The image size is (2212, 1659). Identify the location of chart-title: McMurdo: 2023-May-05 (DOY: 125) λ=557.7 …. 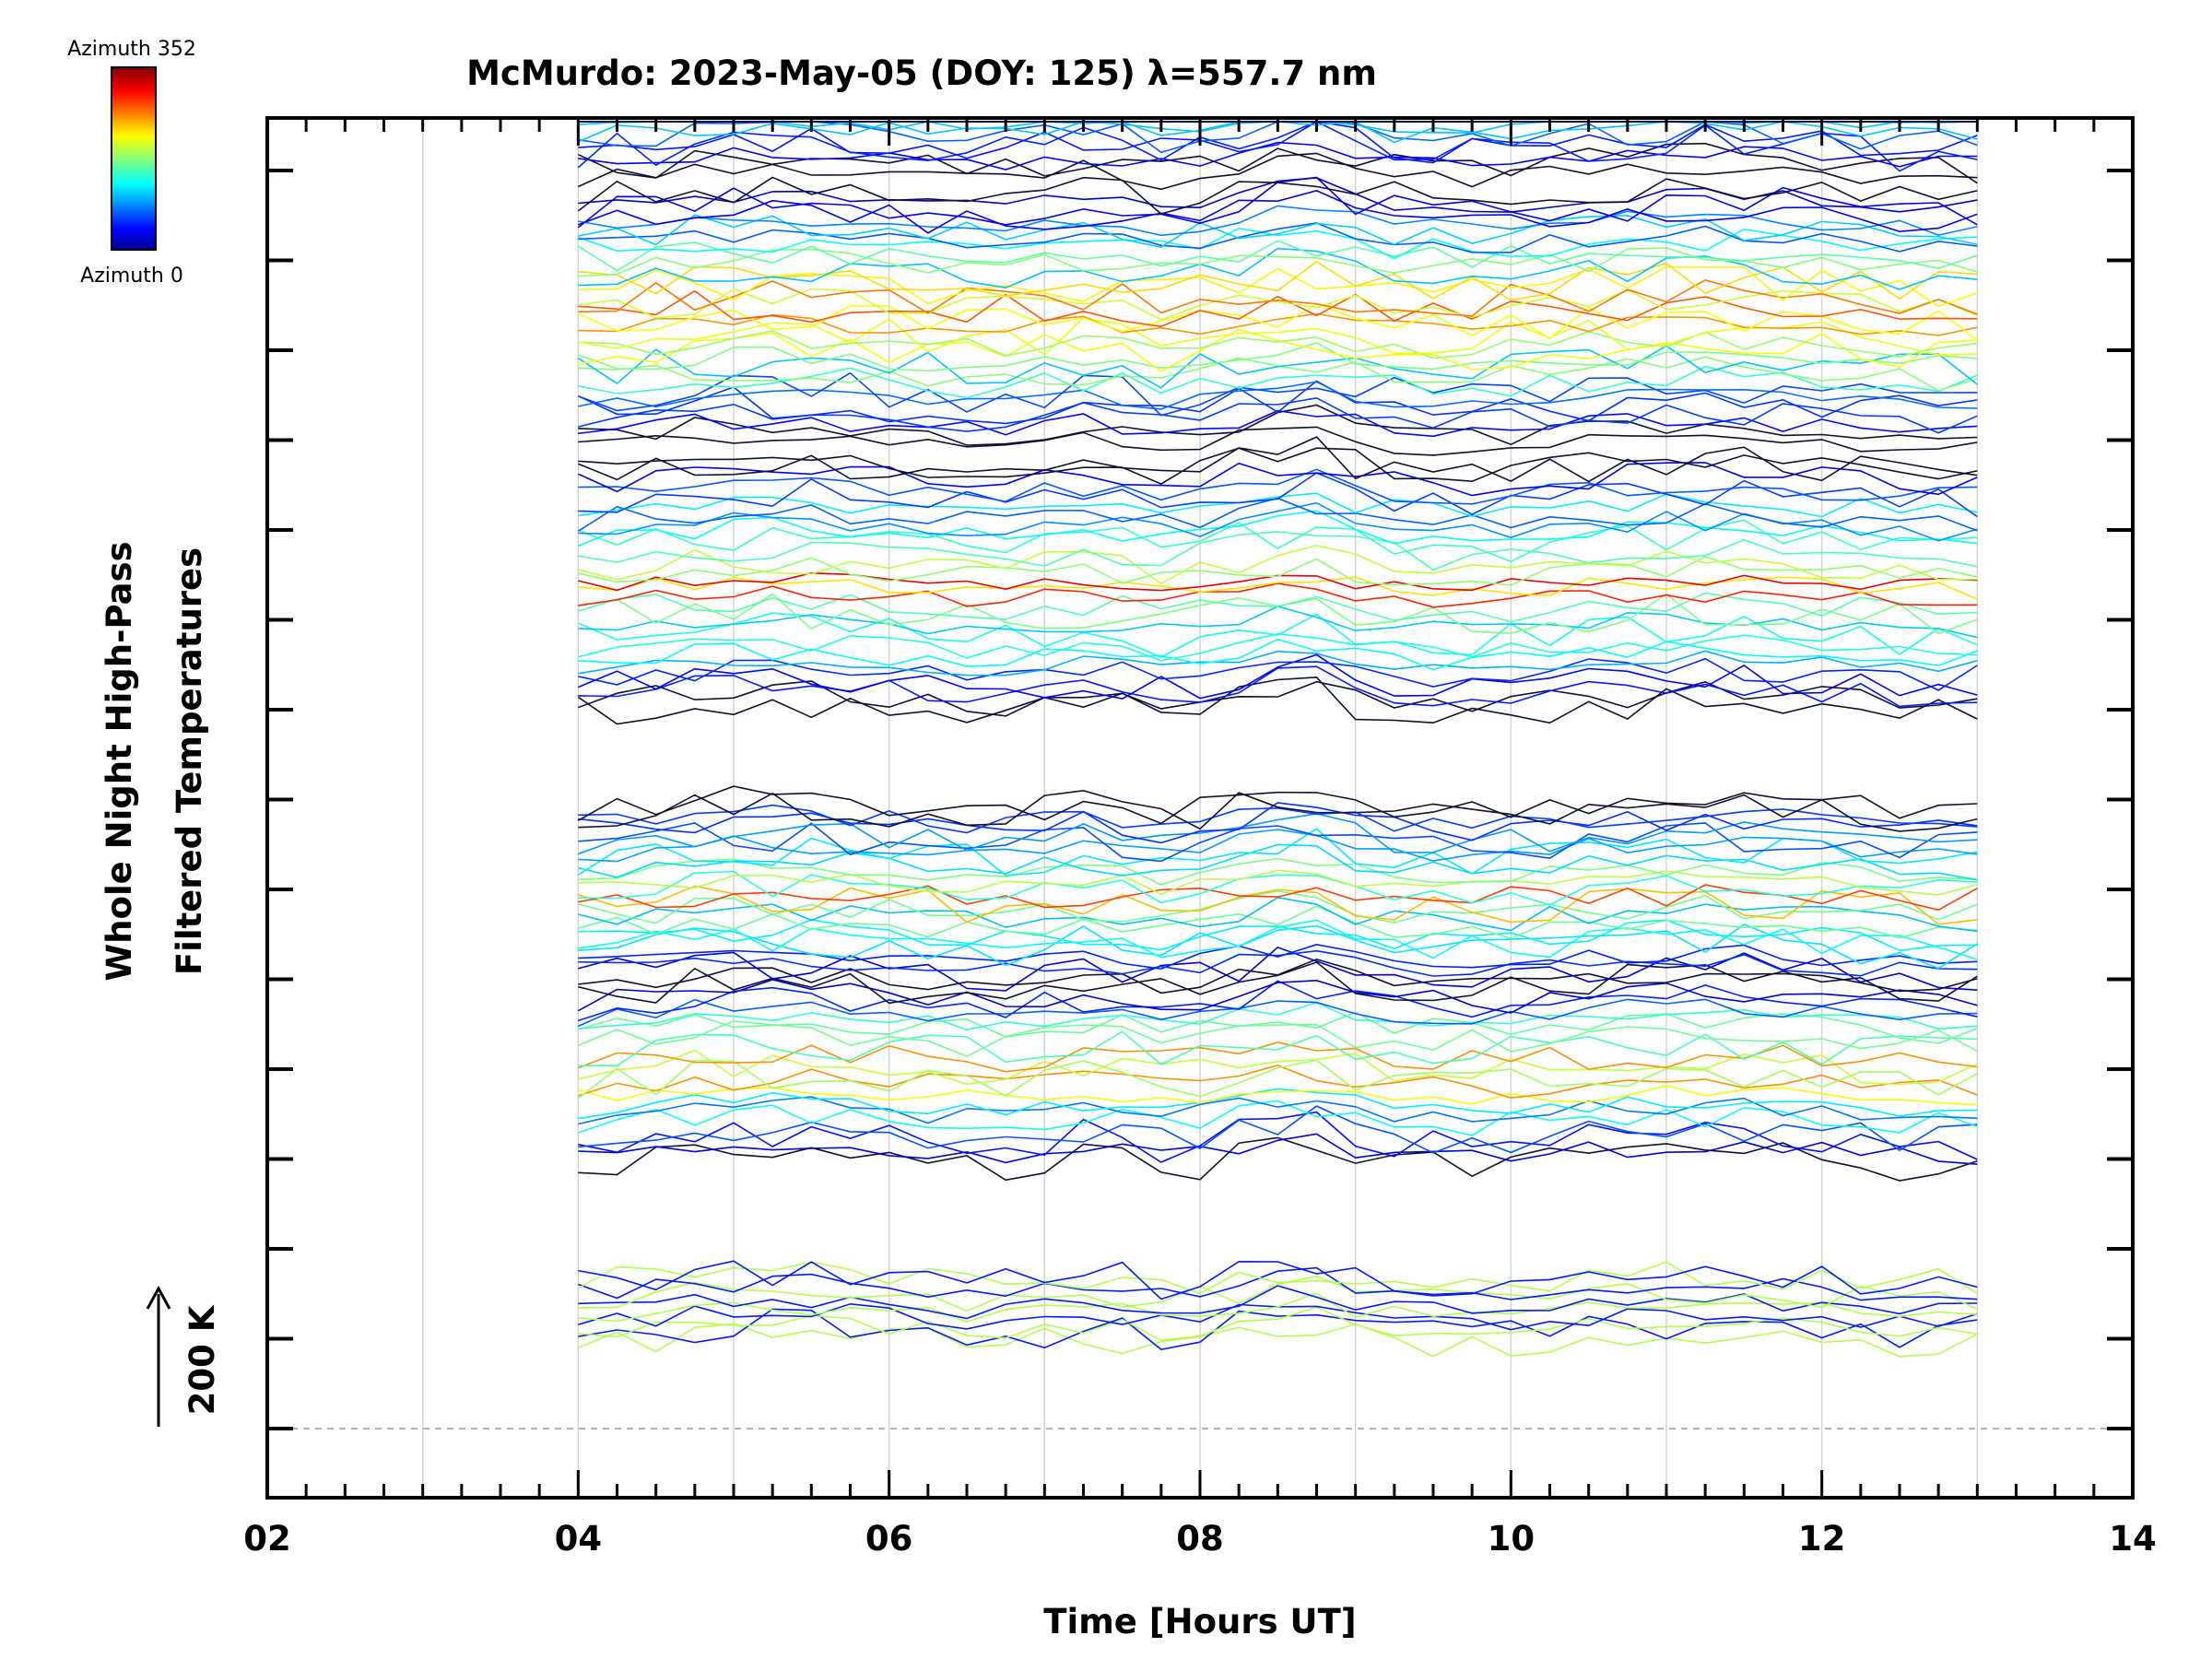
(921, 73).